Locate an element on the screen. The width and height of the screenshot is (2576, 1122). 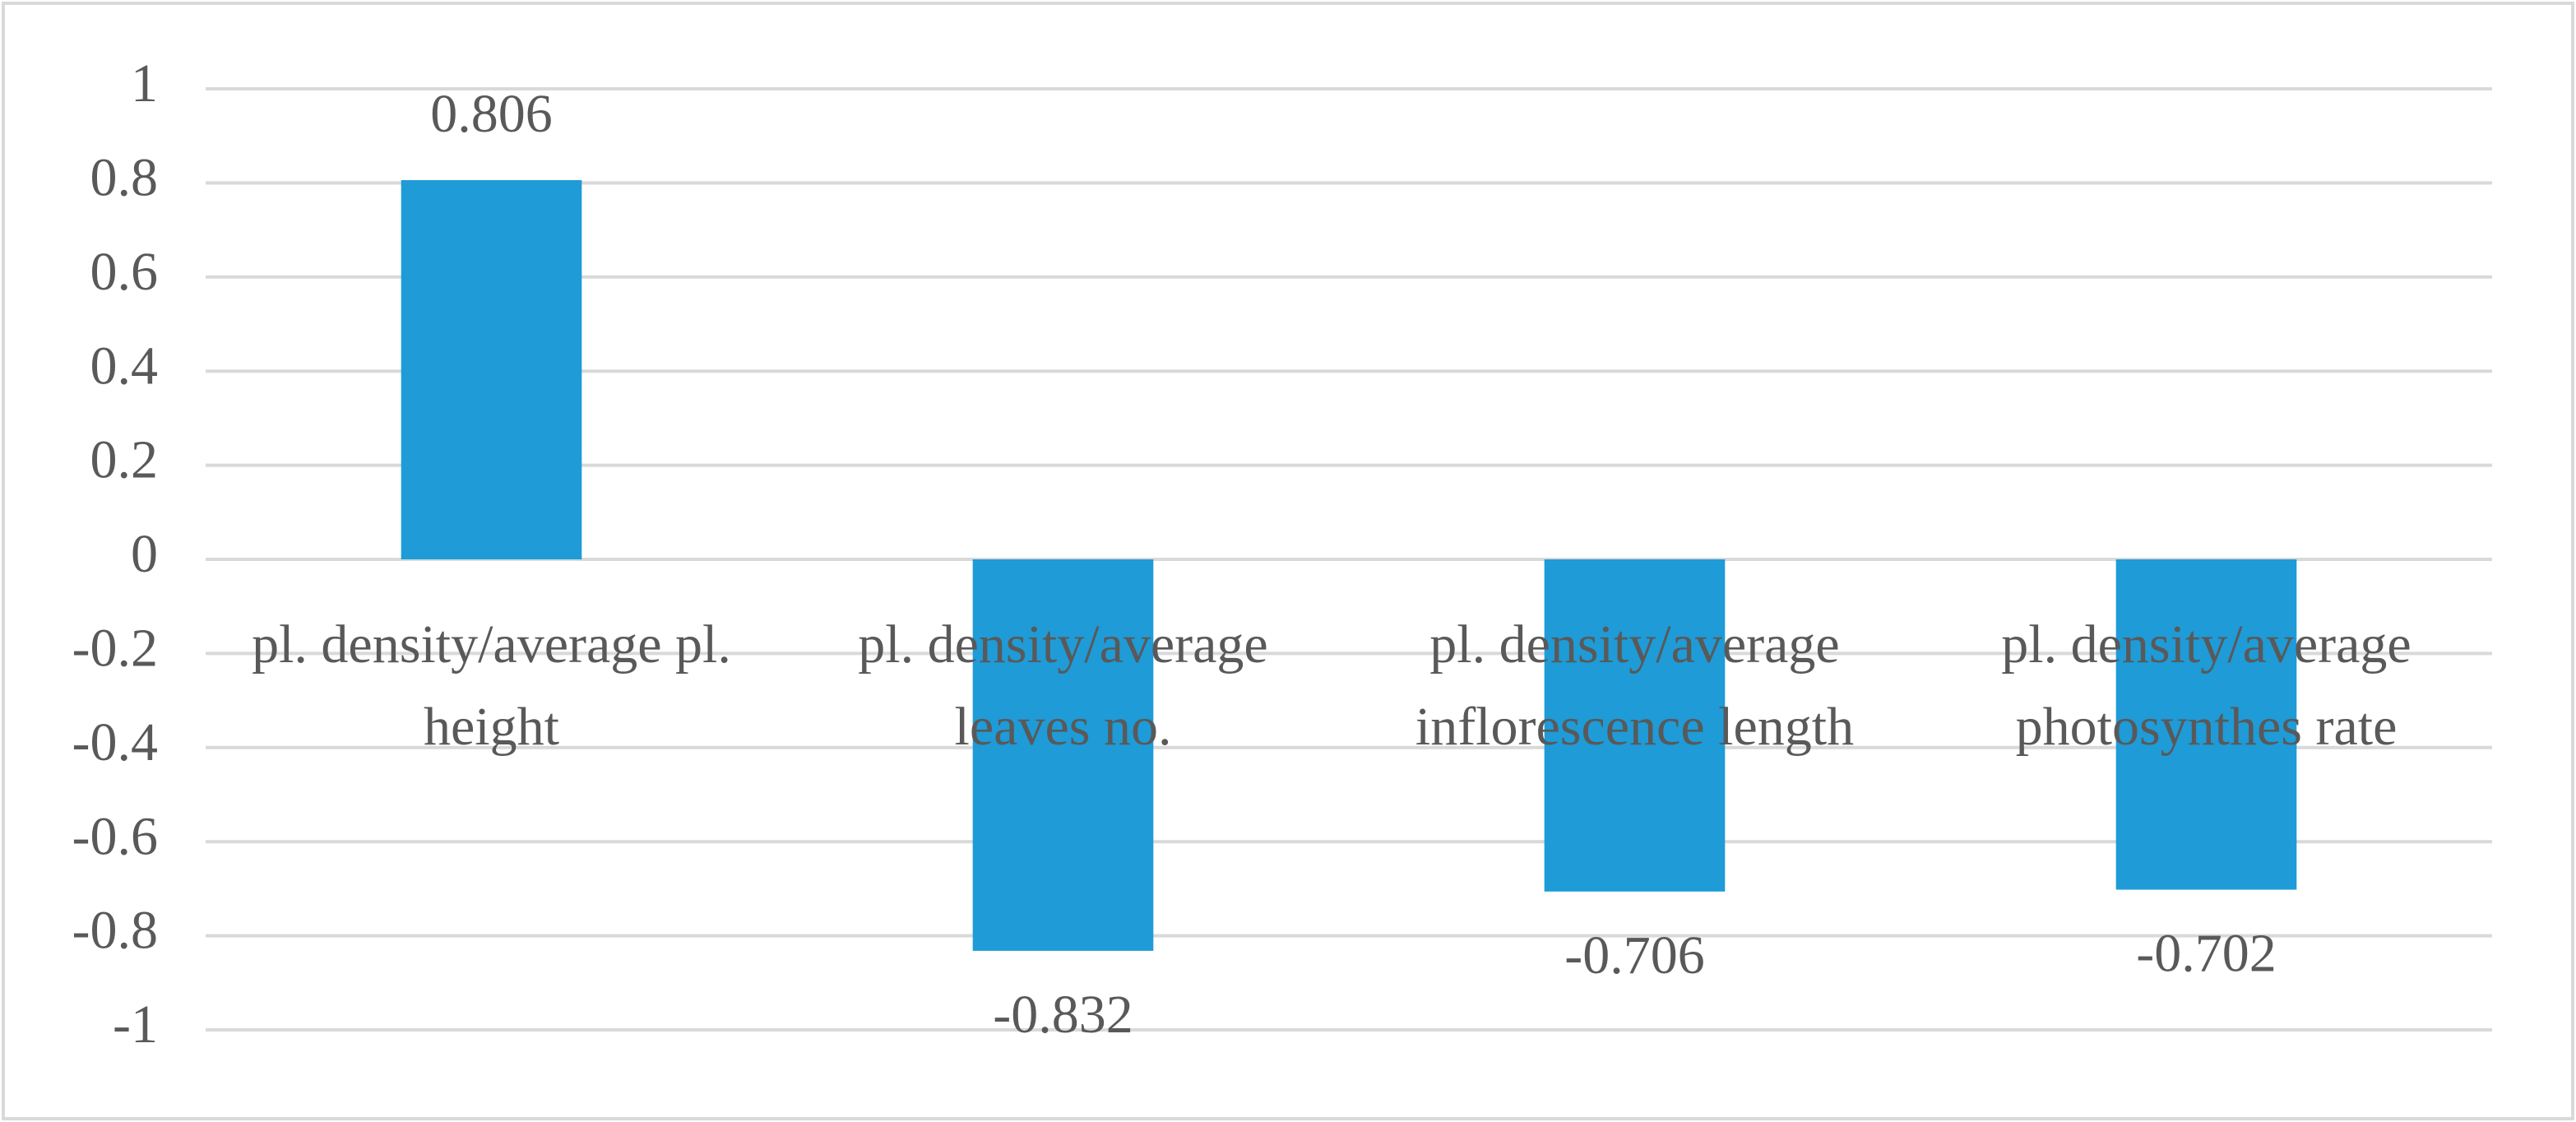
y-tick-label: 0 is located at coordinates (144, 554).